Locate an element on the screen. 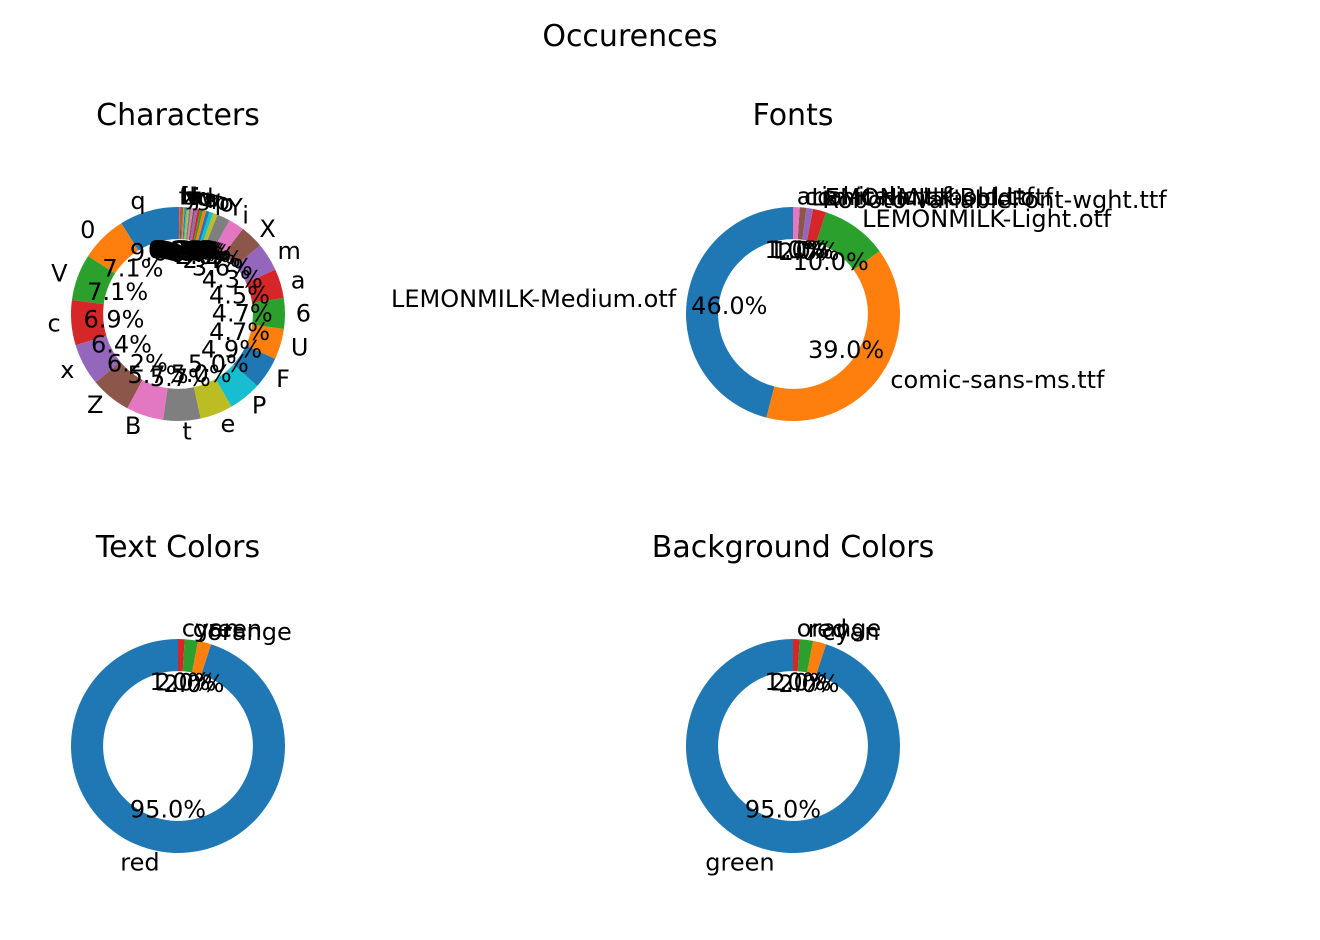 This screenshot has width=1320, height=940. characters-pct-y: 0.2% is located at coordinates (181, 250).